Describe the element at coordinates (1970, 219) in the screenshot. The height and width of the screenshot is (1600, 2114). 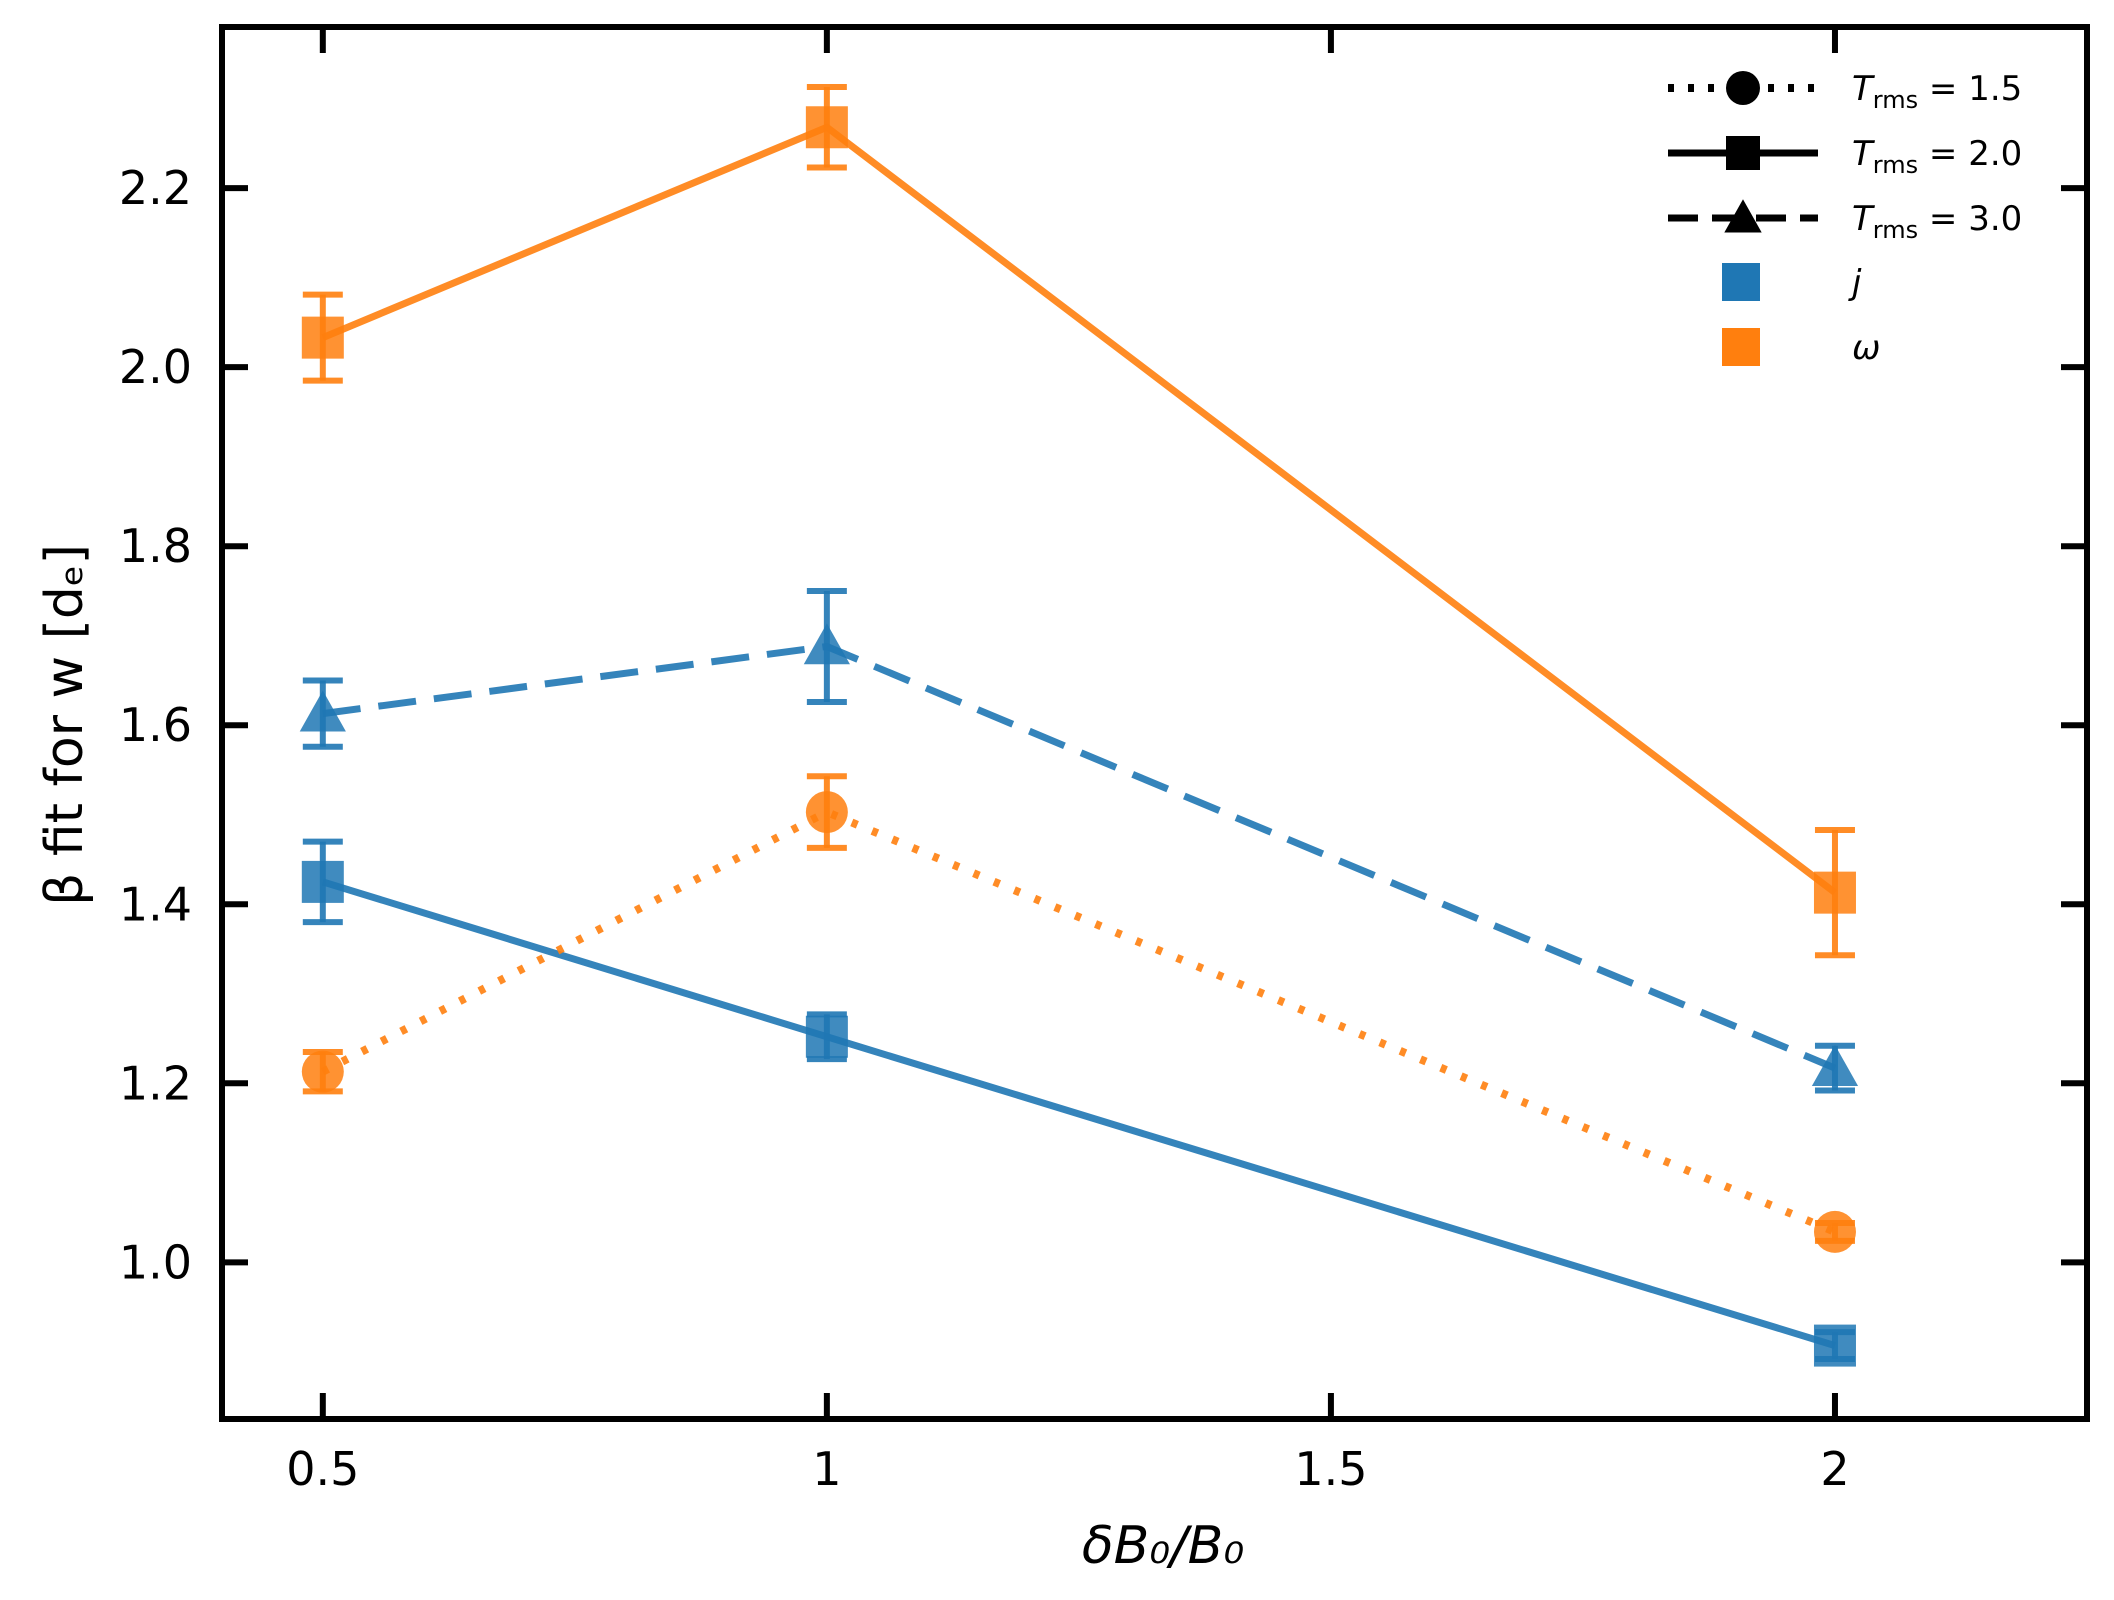
I see `legend-label-val: = 3.0` at that location.